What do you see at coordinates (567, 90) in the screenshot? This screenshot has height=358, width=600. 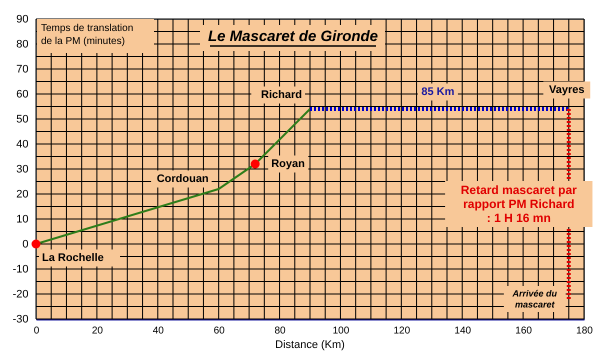 I see `annotation: Vayres` at bounding box center [567, 90].